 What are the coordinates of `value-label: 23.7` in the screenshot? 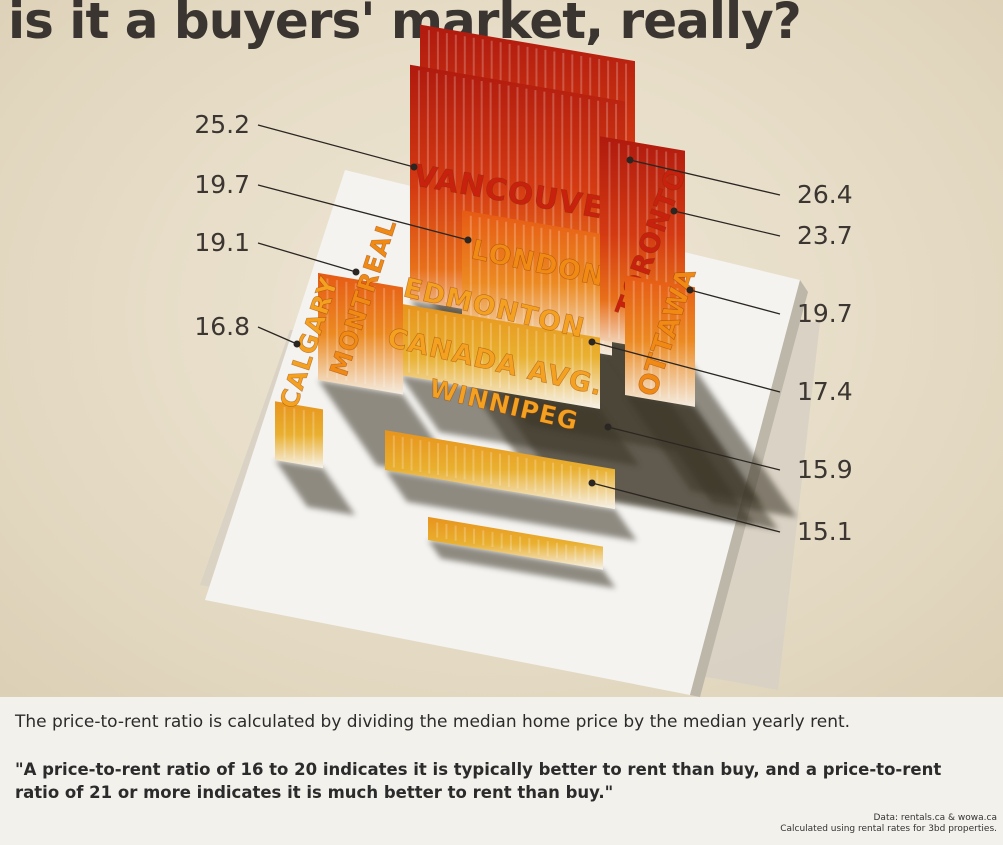 It's located at (825, 235).